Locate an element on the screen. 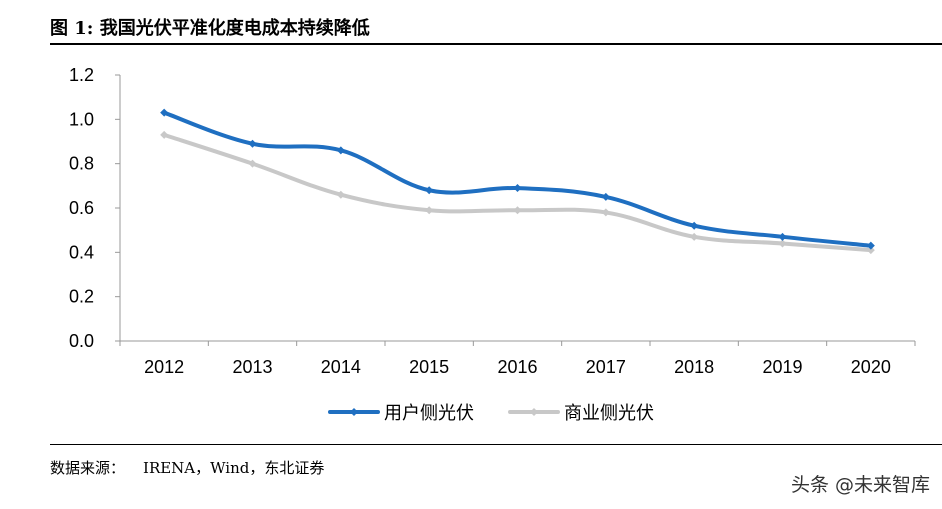 The width and height of the screenshot is (942, 509). legend-label: 用户侧光伏 is located at coordinates (429, 413).